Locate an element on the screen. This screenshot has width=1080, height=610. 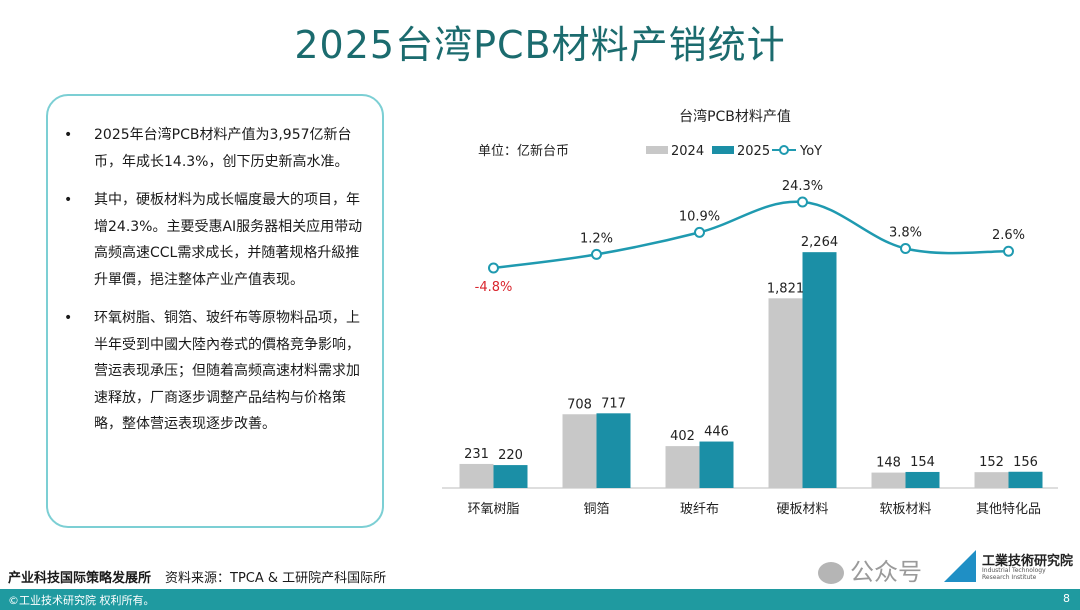
logo-english: Industrial Technology Research Institute is located at coordinates (1014, 574).